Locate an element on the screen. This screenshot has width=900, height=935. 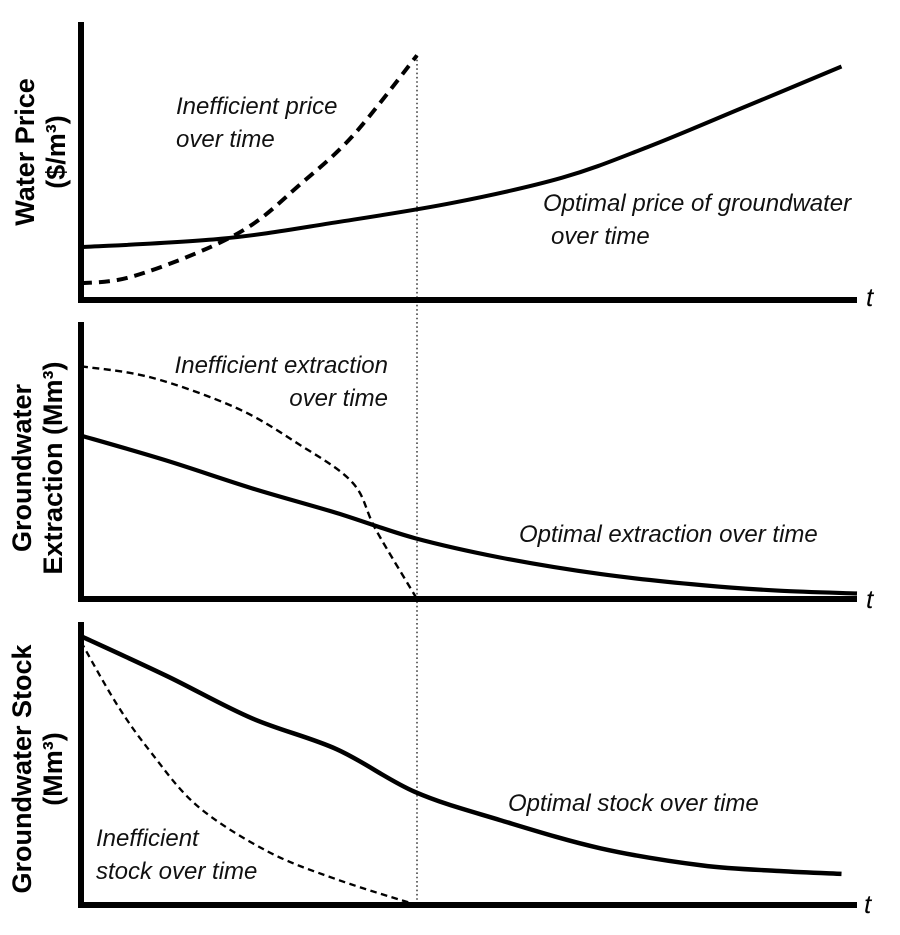
optimal-price-label-line1: Optimal price of groundwater is located at coordinates (697, 203).